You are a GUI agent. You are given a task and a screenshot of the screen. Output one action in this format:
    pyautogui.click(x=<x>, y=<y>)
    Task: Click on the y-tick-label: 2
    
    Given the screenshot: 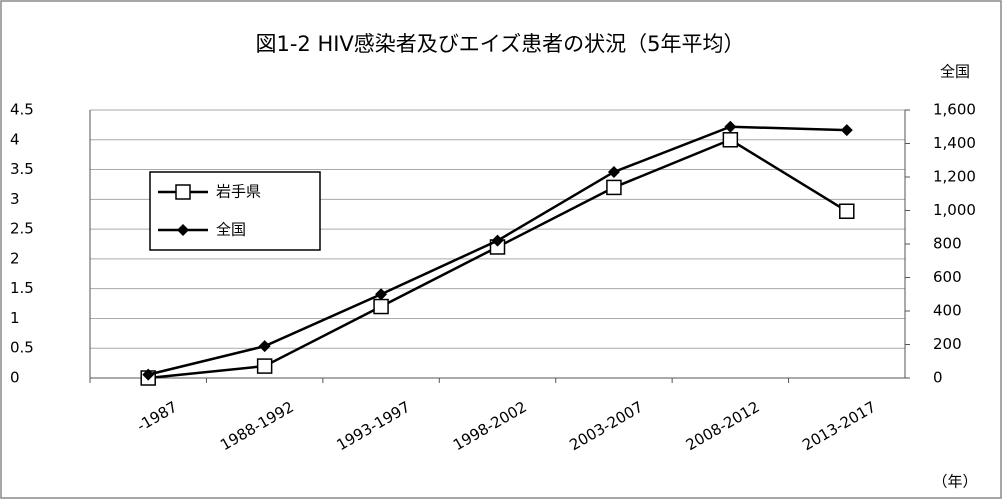 What is the action you would take?
    pyautogui.click(x=15, y=258)
    